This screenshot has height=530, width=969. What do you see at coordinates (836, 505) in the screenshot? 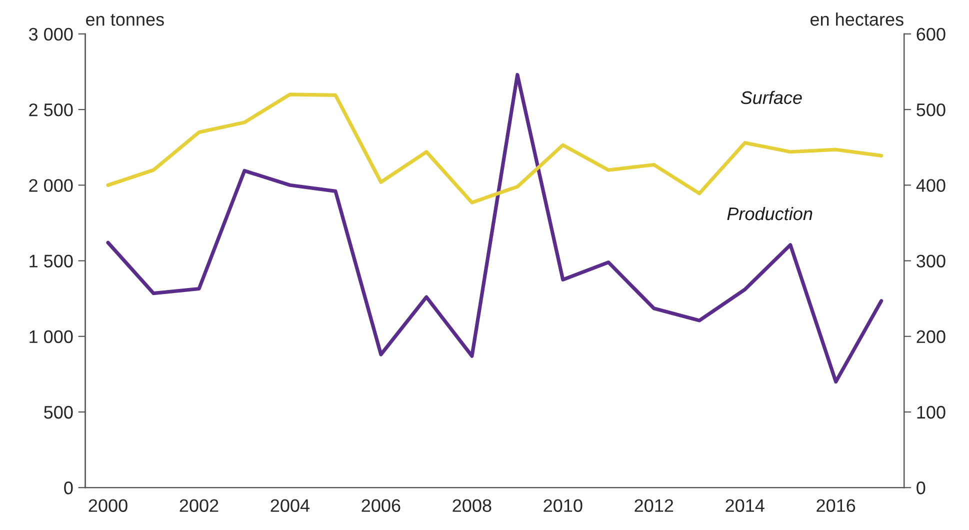
I see `x-tick-label: 2016` at bounding box center [836, 505].